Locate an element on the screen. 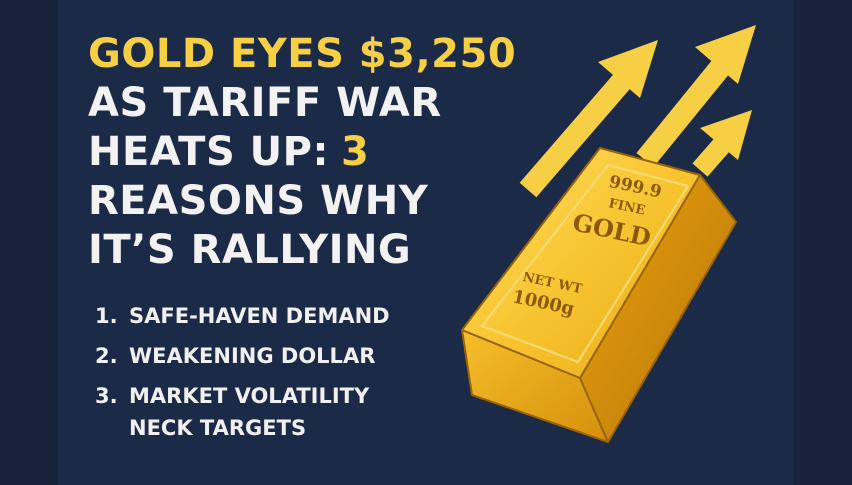 This screenshot has height=485, width=852. headline-text: REASONS WHY is located at coordinates (258, 201).